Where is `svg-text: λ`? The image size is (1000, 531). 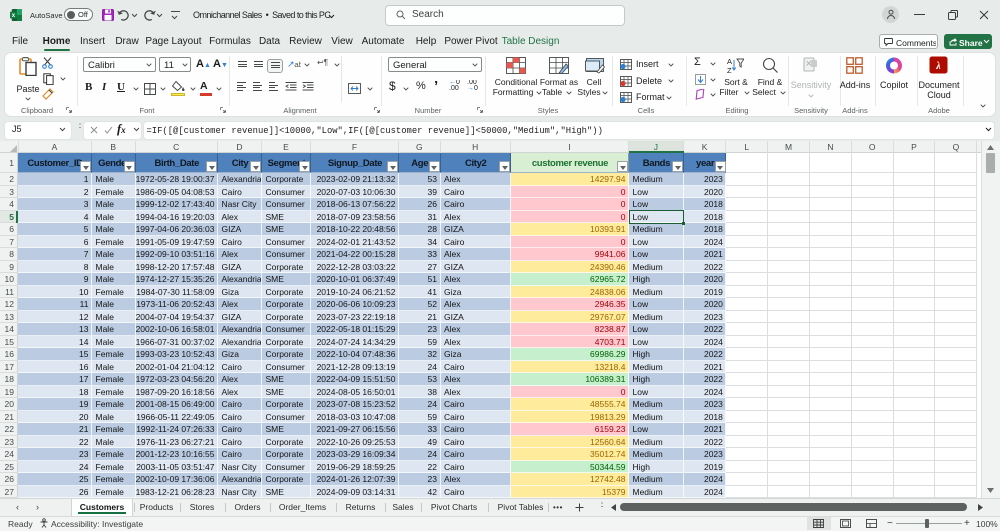 svg-text: λ is located at coordinates (938, 66).